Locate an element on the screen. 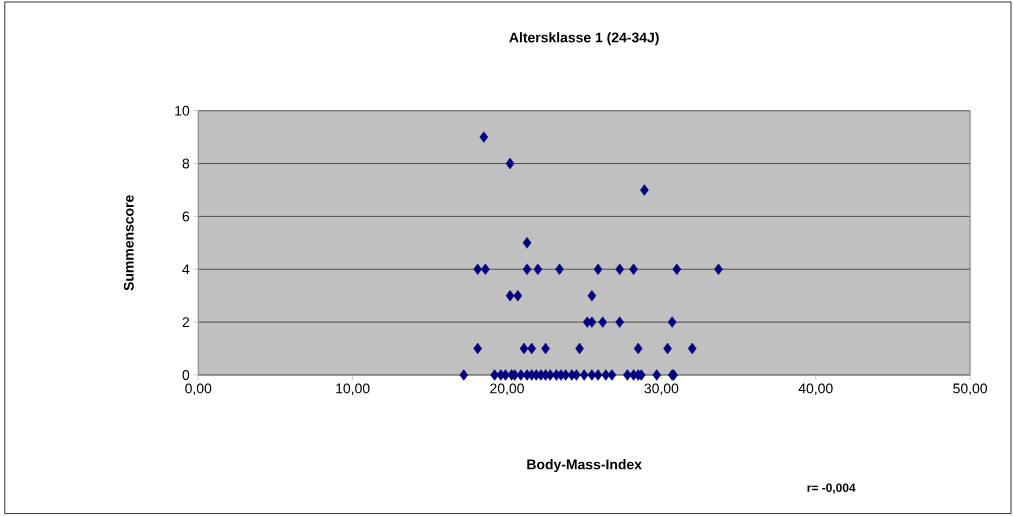  chart-title: Altersklasse 1 (24-34J) is located at coordinates (584, 39).